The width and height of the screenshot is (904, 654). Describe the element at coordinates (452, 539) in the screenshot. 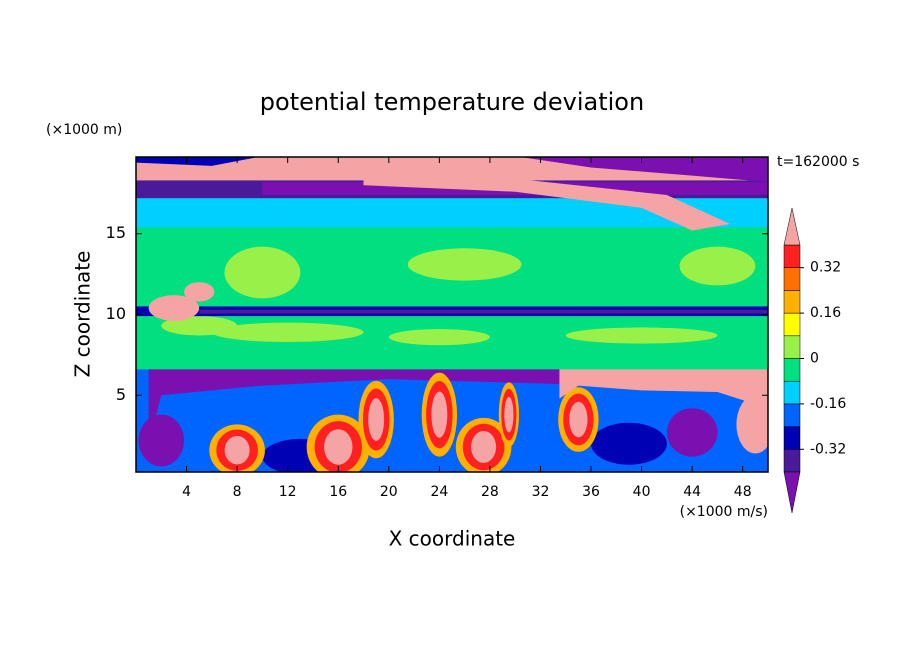

I see `x-axis-label: X coordinate` at that location.